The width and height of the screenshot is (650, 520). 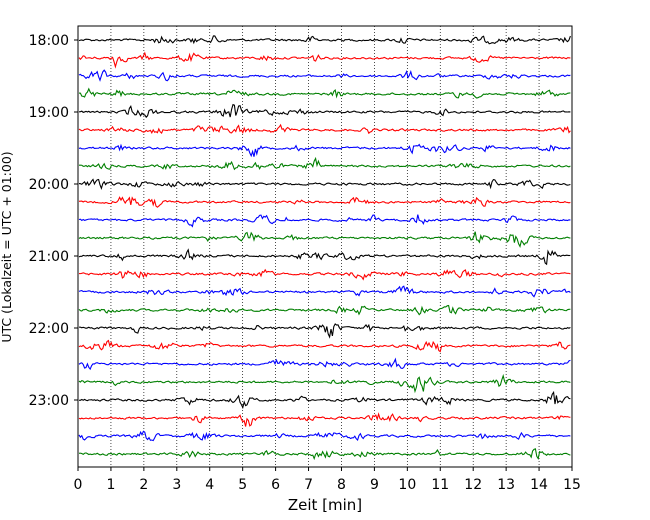 I want to click on x-tick-label: 3, so click(x=176, y=485).